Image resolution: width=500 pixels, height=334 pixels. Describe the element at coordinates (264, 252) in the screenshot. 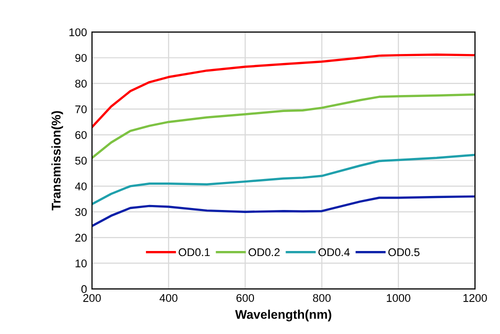

I see `legend-label: OD0.2` at that location.